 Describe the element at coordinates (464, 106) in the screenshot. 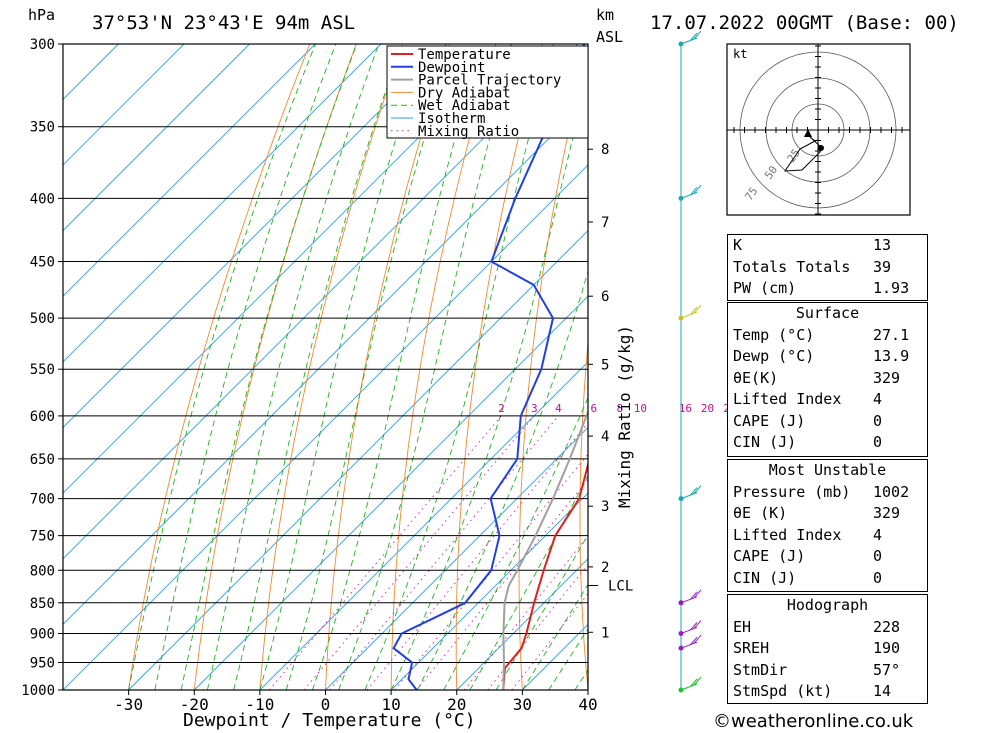

I see `legend-label: Wet Adiabat` at that location.